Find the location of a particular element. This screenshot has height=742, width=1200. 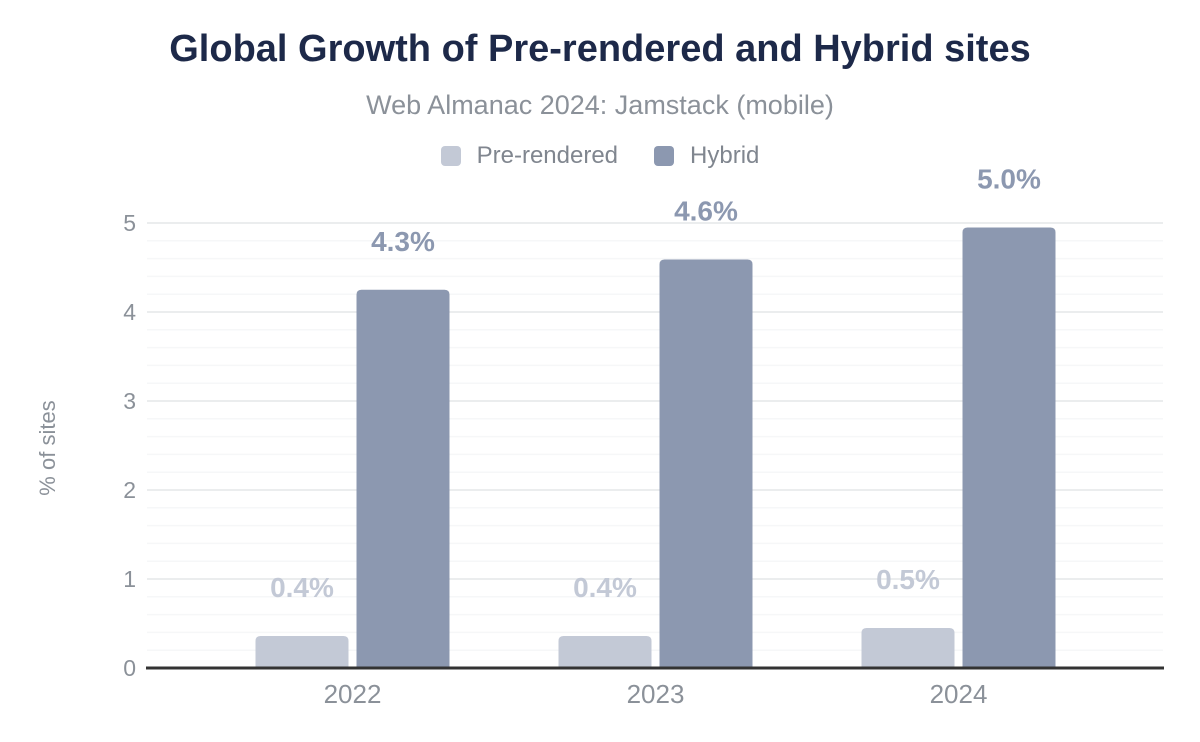

x-category-label: 2024 is located at coordinates (959, 694).